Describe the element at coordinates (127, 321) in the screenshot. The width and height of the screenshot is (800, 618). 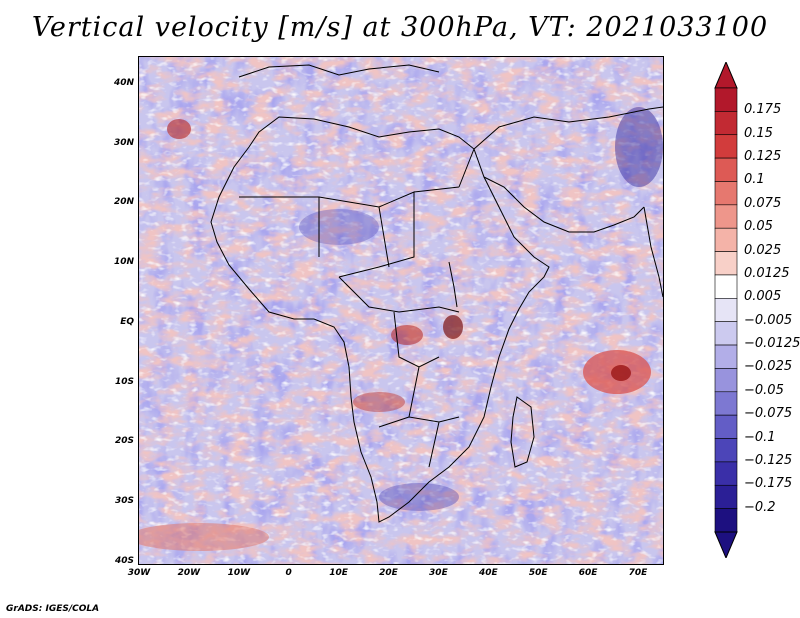
I see `lat-tick-label: EQ` at that location.